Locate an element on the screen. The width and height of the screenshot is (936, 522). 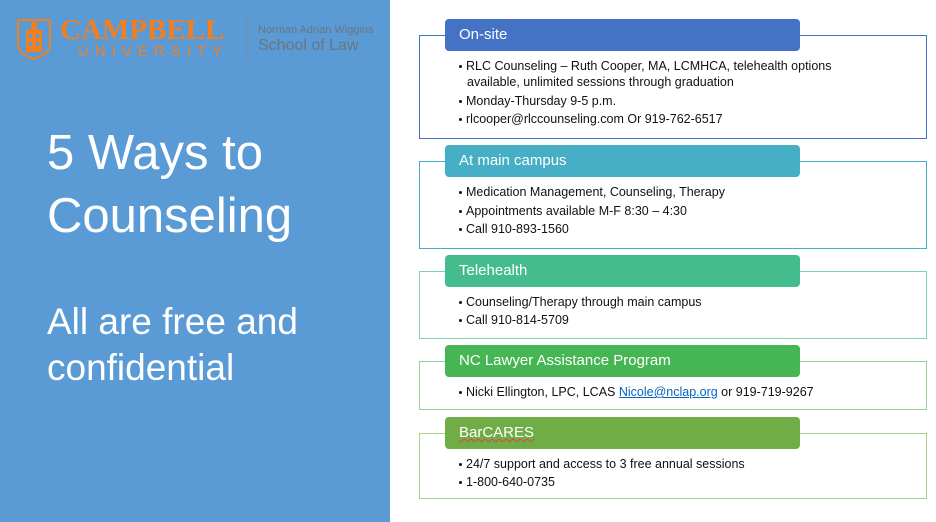
school-top: Norman Adrian Wiggins is located at coordinates (316, 30).